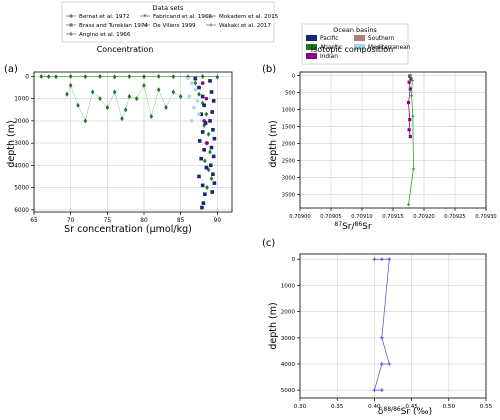 This screenshot has width=500, height=420. Describe the element at coordinates (486, 407) in the screenshot. I see `panel-c-xtick-label: 0.55` at that location.